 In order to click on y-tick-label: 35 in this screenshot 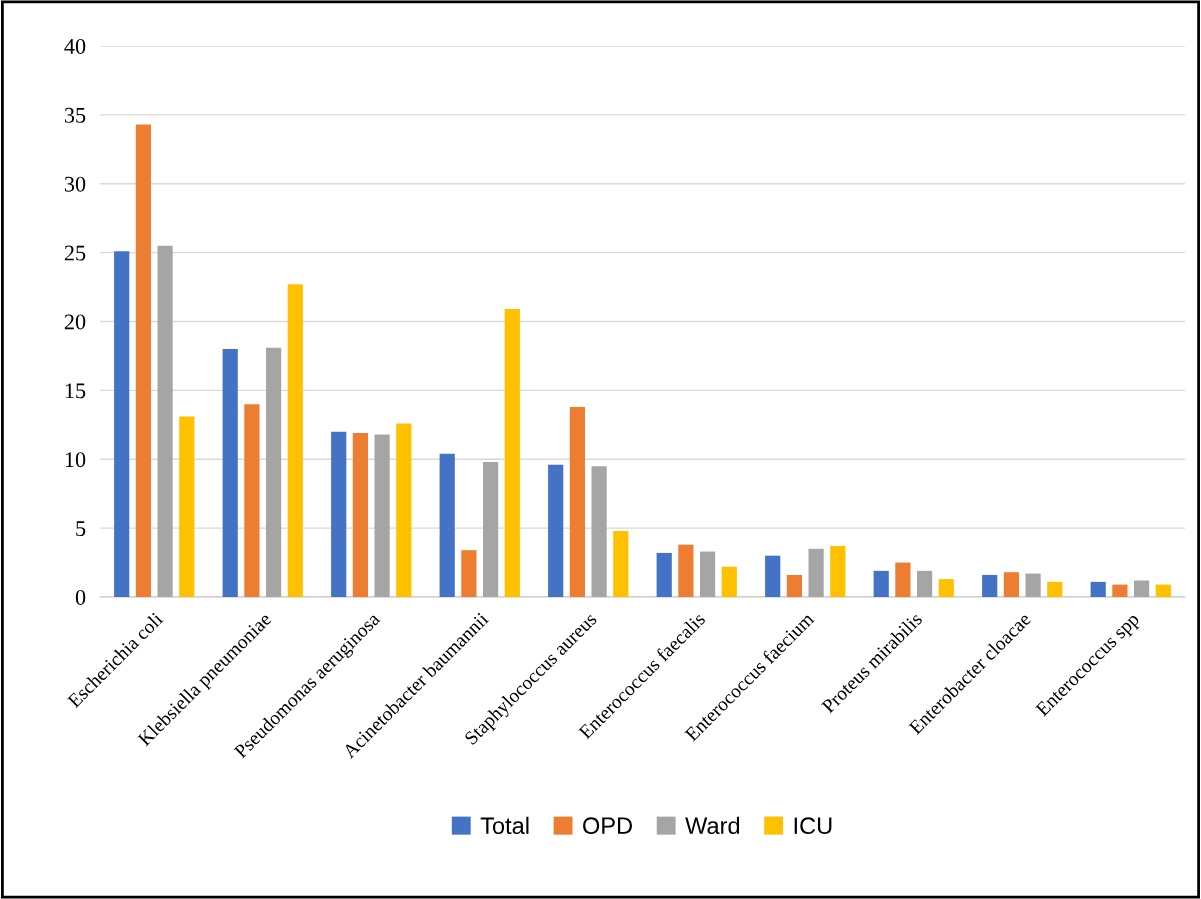, I will do `click(75, 115)`.